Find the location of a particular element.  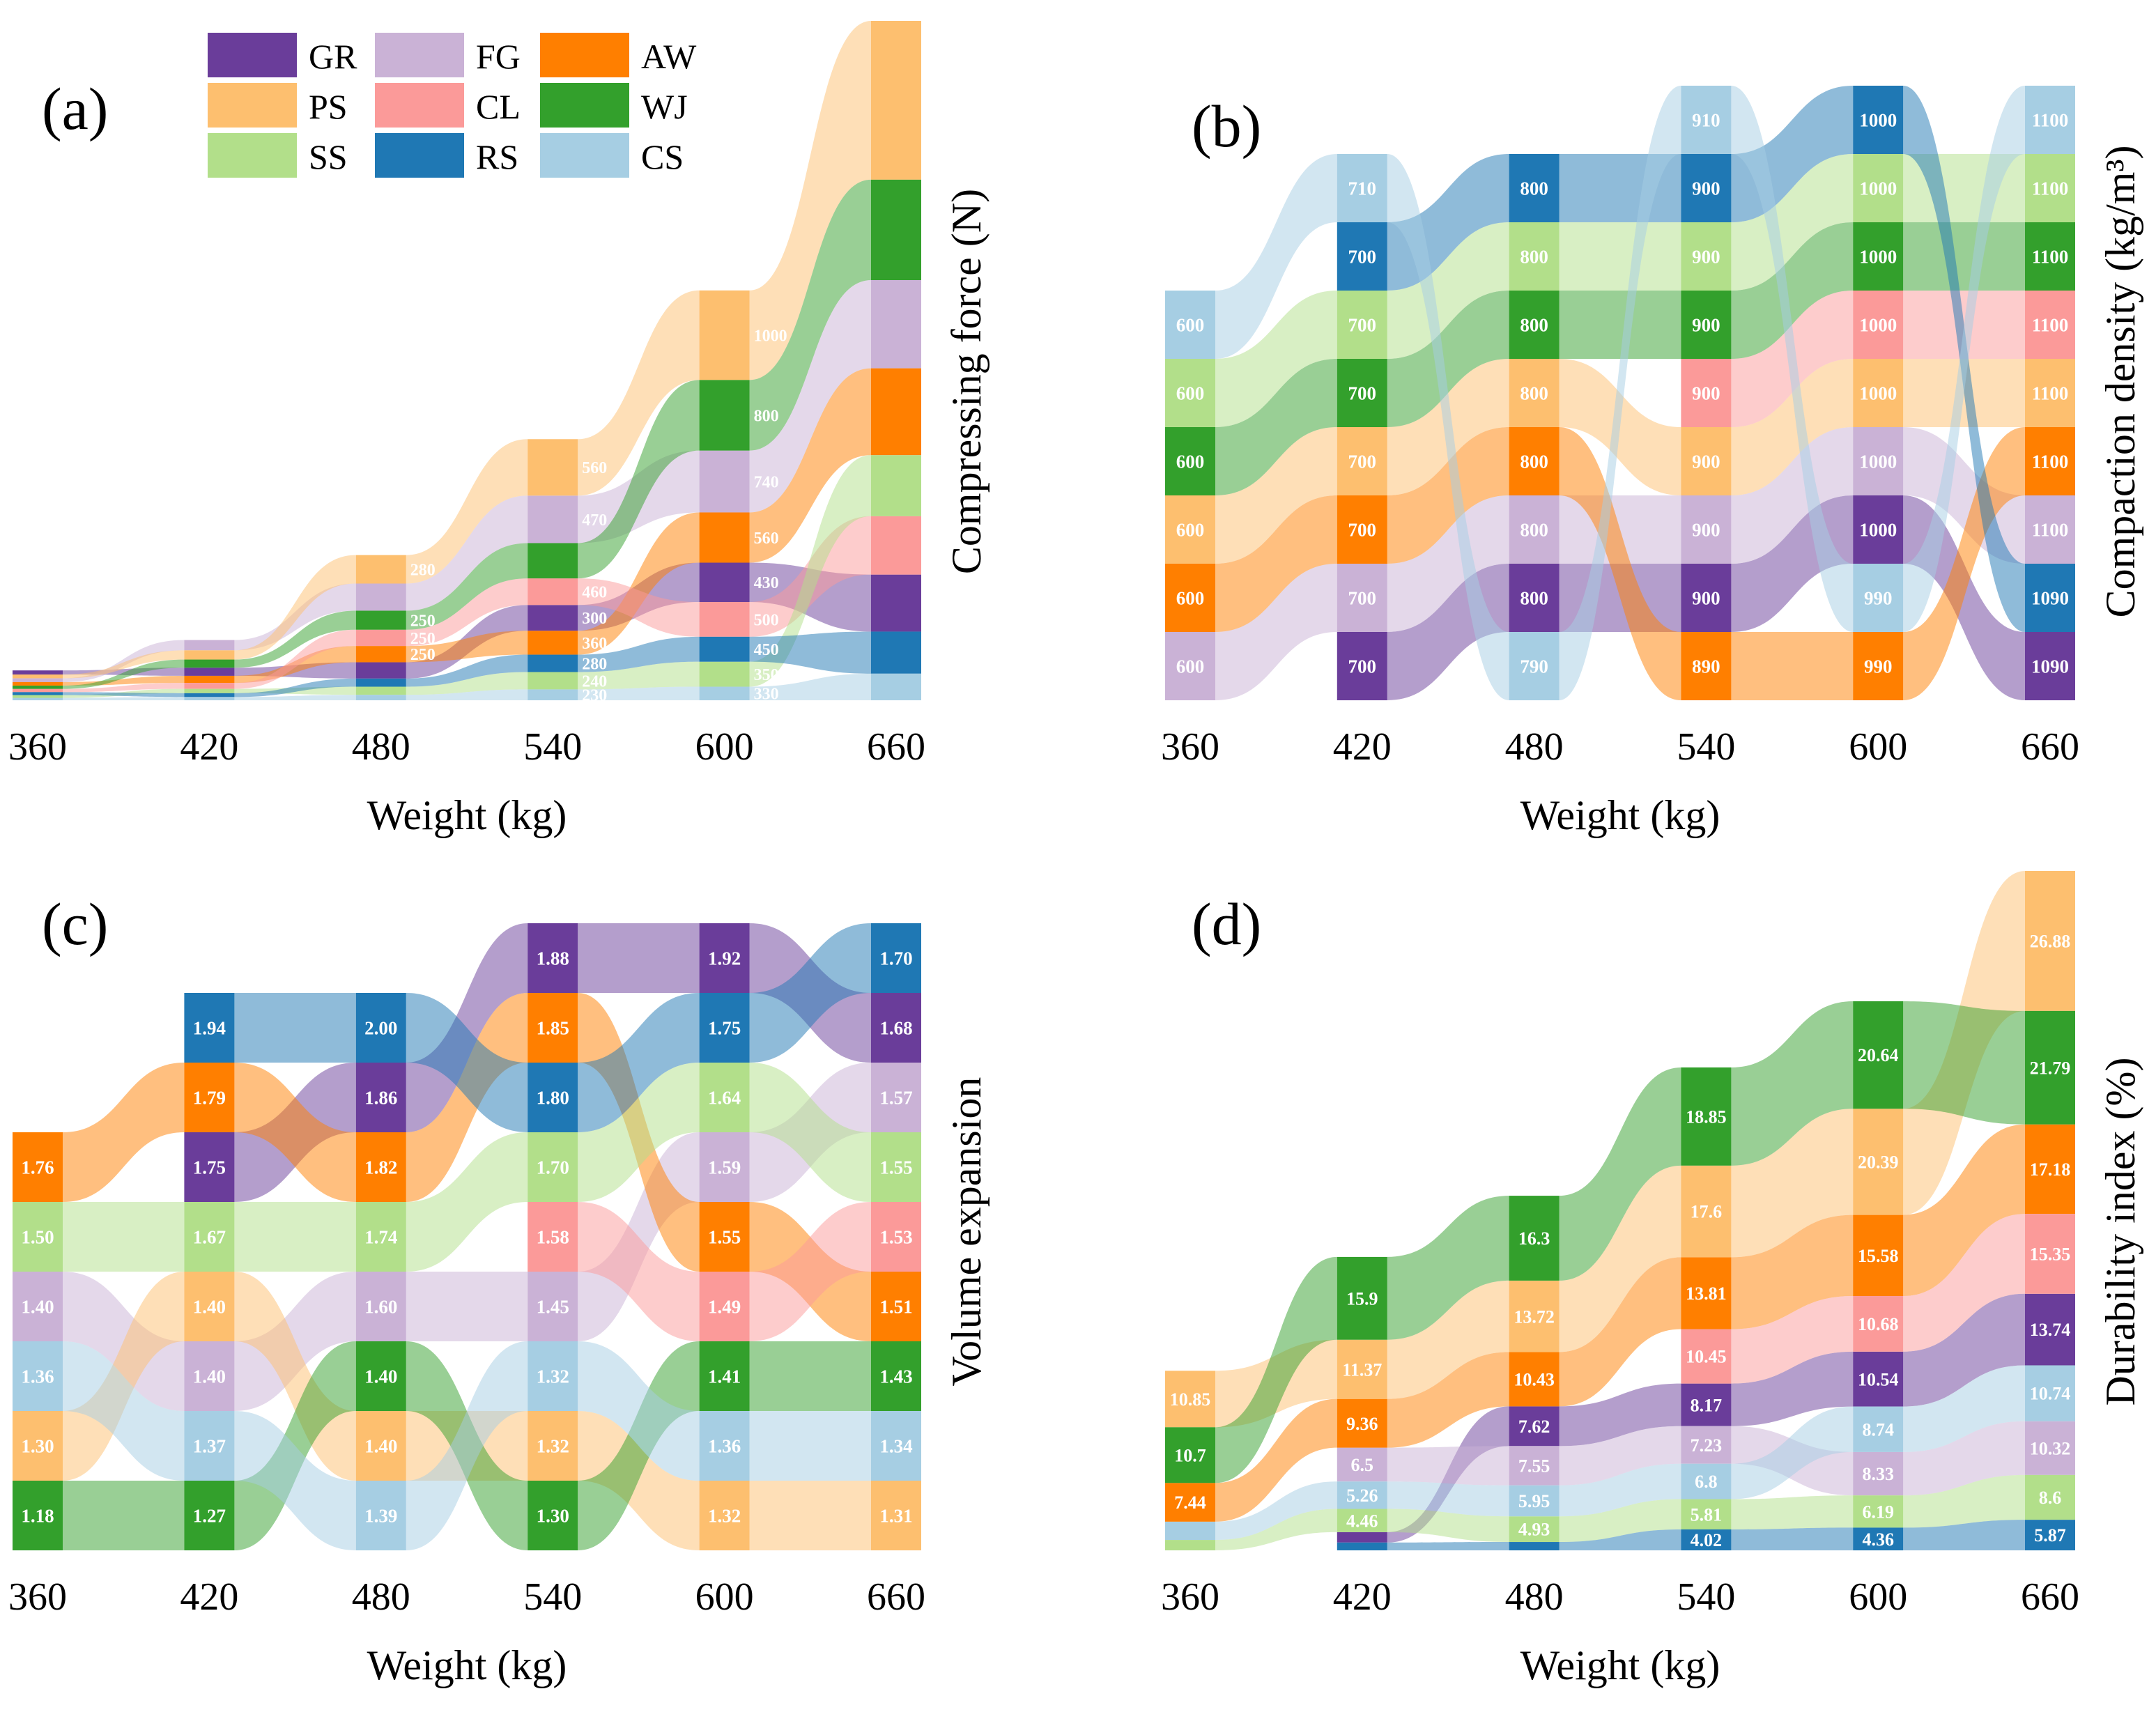

legend-swatch-rs is located at coordinates (419, 156).